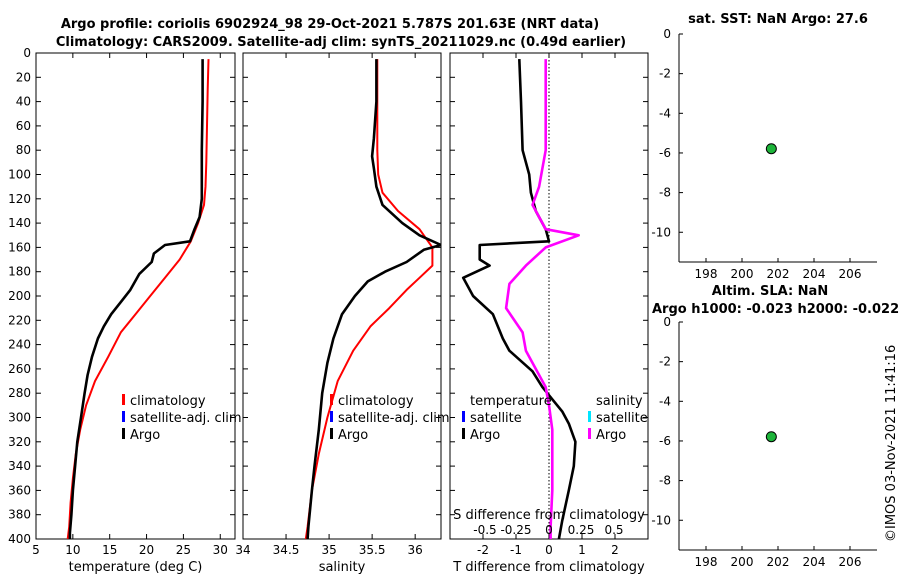 The height and width of the screenshot is (580, 900). I want to click on sla_map-xtick-label: 202, so click(778, 562).